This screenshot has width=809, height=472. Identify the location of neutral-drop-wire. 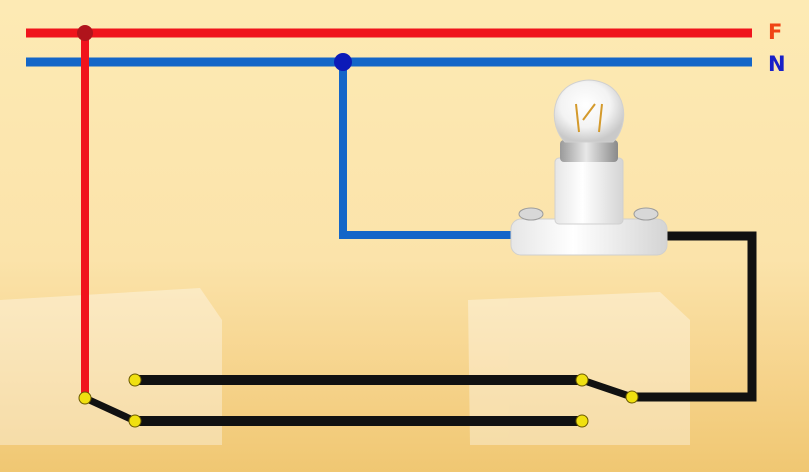
(432, 150).